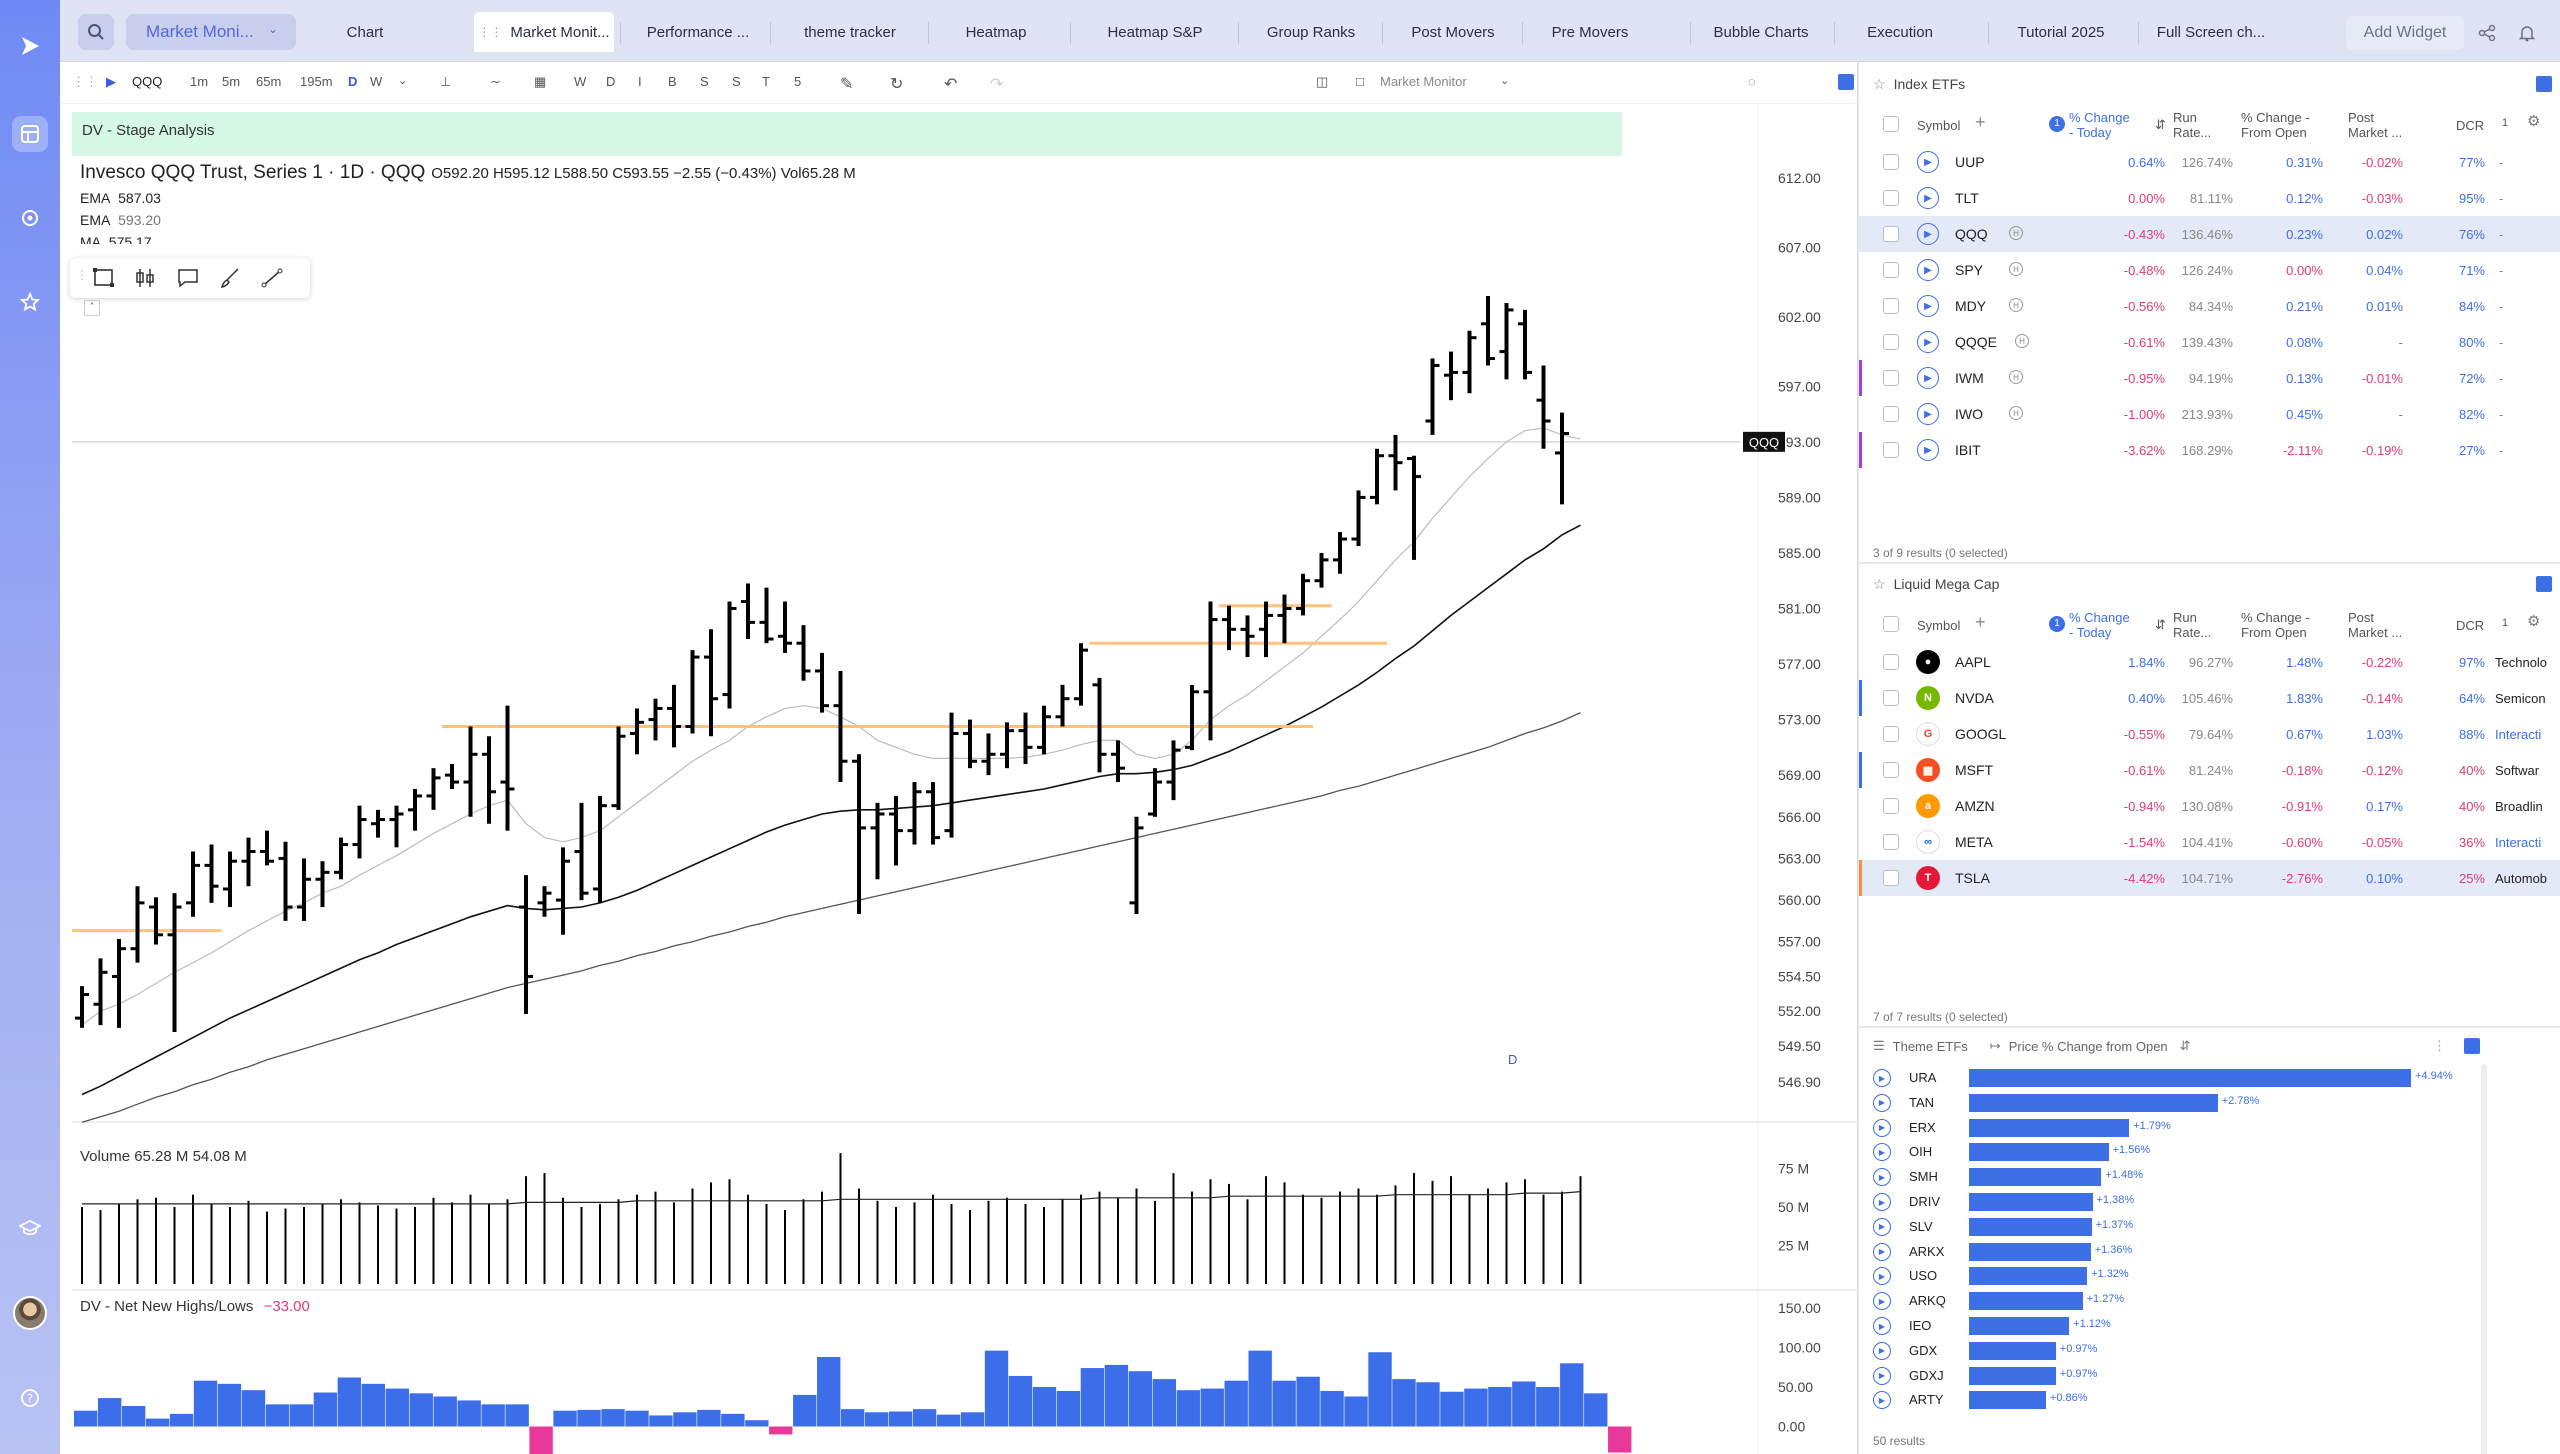 The width and height of the screenshot is (2560, 1454). What do you see at coordinates (2209, 1152) in the screenshot?
I see `theme-row: ▶ OIH +1.56%` at bounding box center [2209, 1152].